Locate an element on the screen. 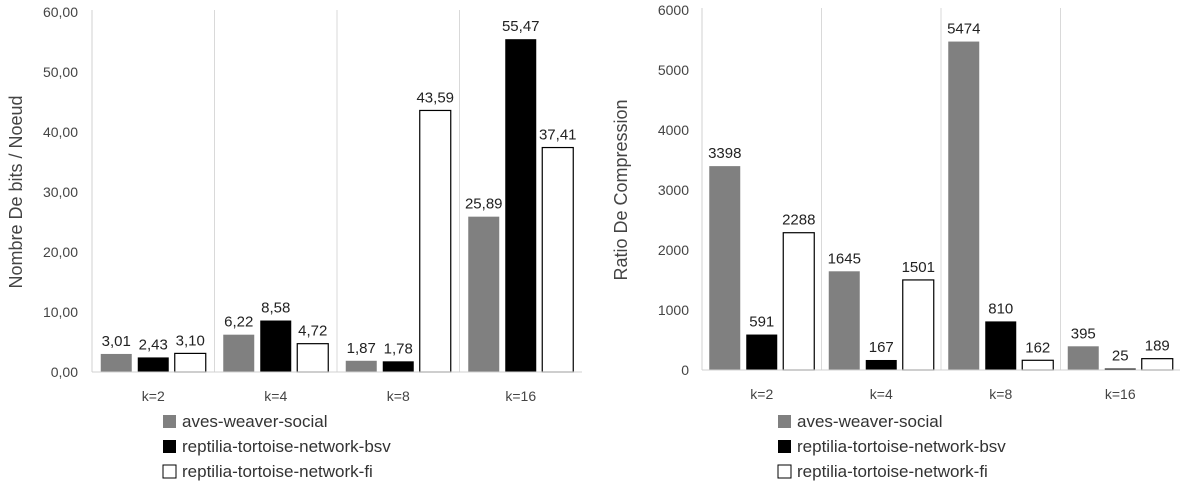 The height and width of the screenshot is (500, 1193). y-tick-label: 0,00 is located at coordinates (64, 372).